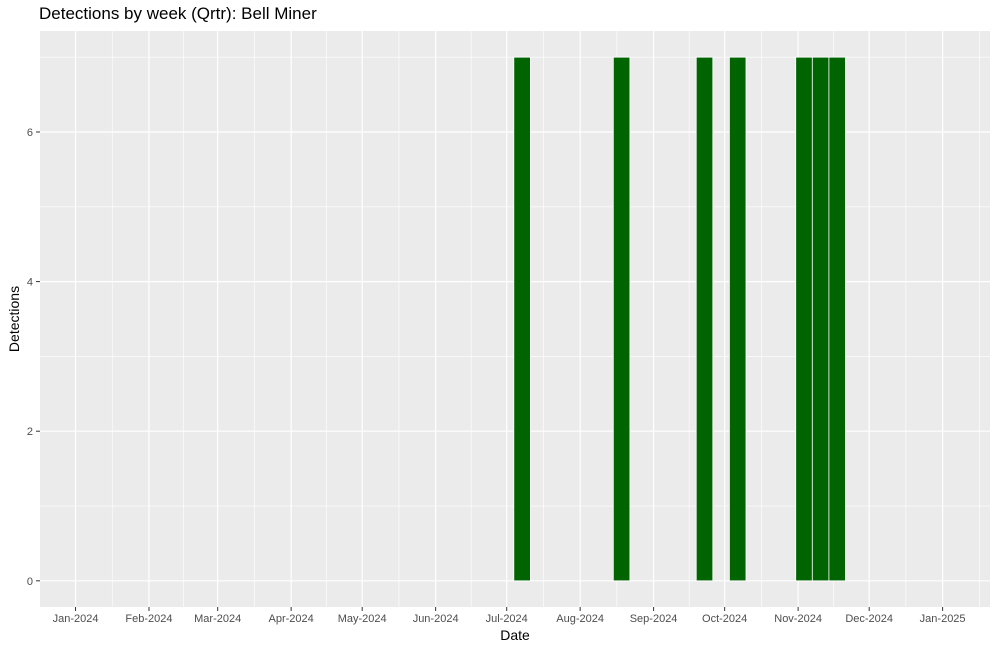 The image size is (1000, 651). I want to click on y-tick-label: 0, so click(30, 582).